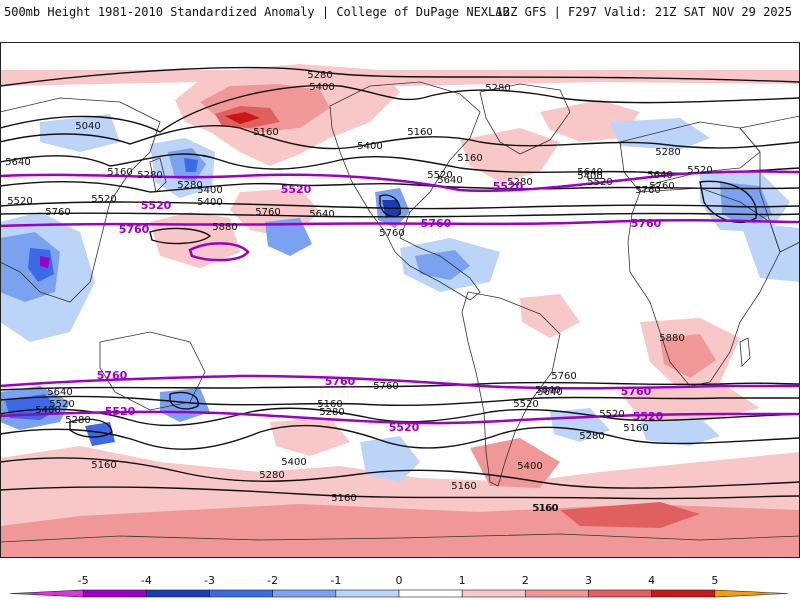 This screenshot has height=600, width=800. I want to click on reference-contour-label-4: 5760, so click(340, 381).